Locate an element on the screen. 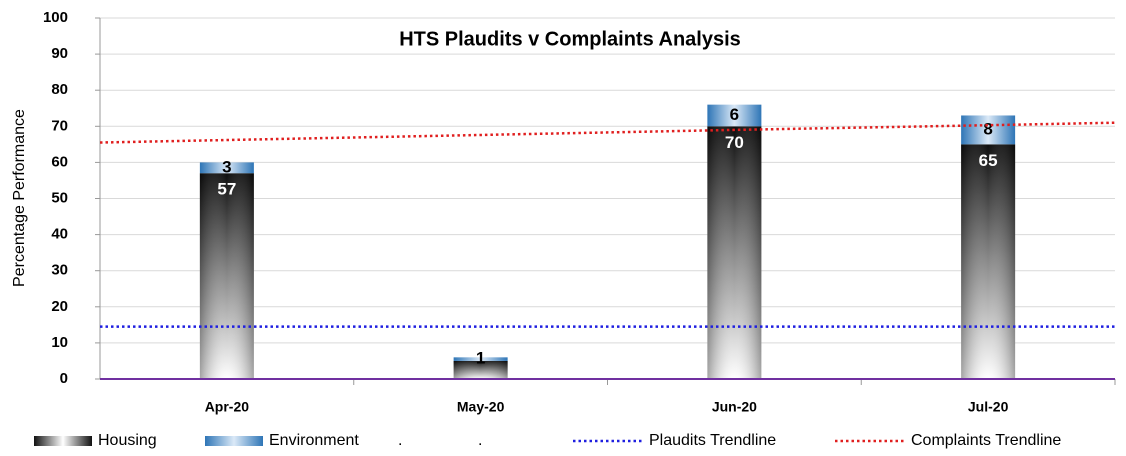 The width and height of the screenshot is (1126, 456). trendline is located at coordinates (607, 132).